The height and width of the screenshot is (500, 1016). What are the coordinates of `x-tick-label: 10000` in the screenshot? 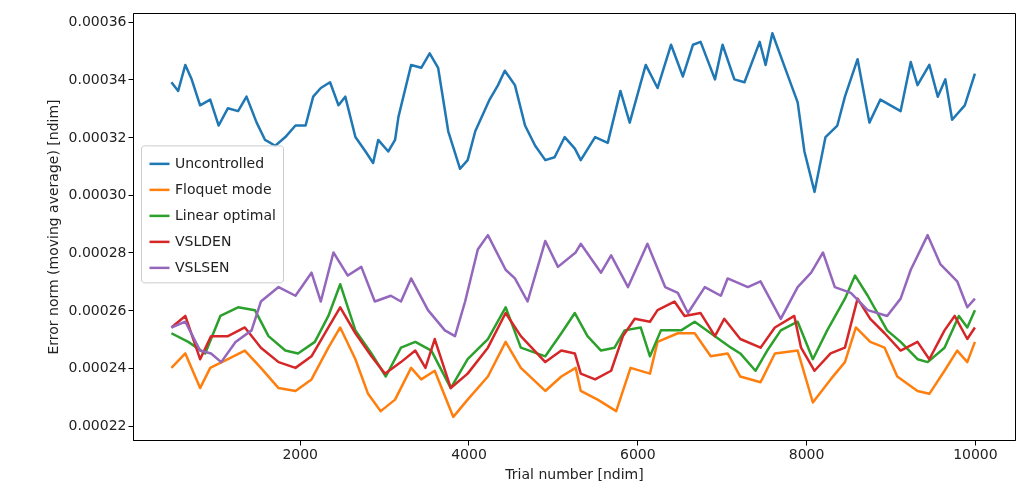 It's located at (975, 453).